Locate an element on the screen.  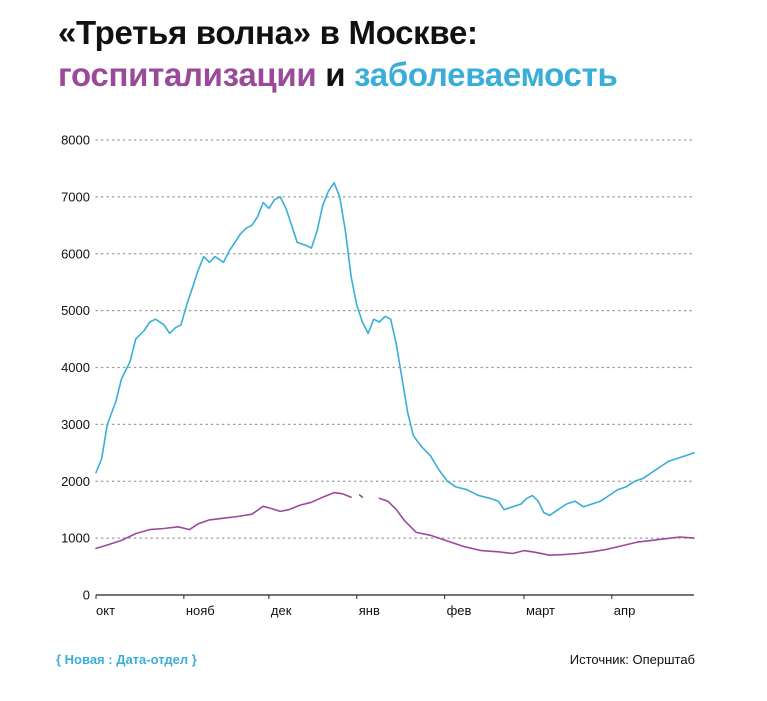
x-tick-label: фев is located at coordinates (459, 610).